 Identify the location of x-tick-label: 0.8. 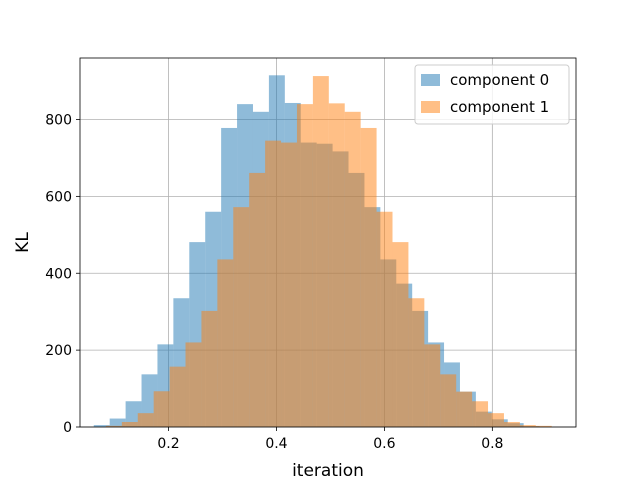
(492, 444).